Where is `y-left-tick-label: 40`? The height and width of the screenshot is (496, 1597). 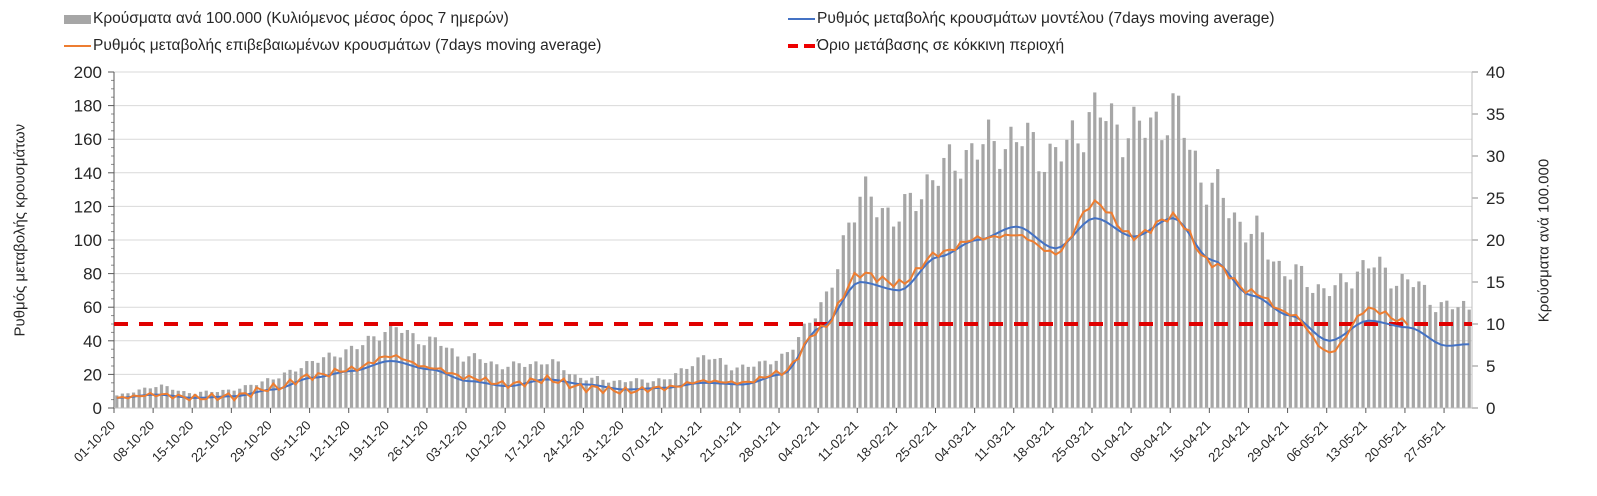
y-left-tick-label: 40 is located at coordinates (92, 341).